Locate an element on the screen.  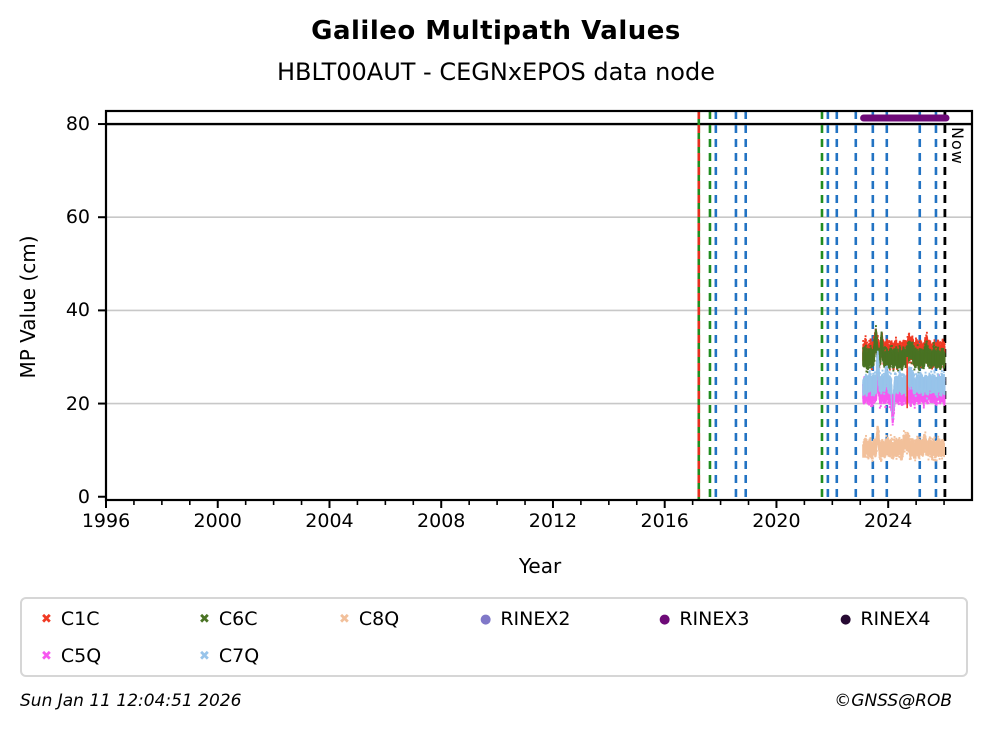
legend-label: C6C is located at coordinates (238, 619).